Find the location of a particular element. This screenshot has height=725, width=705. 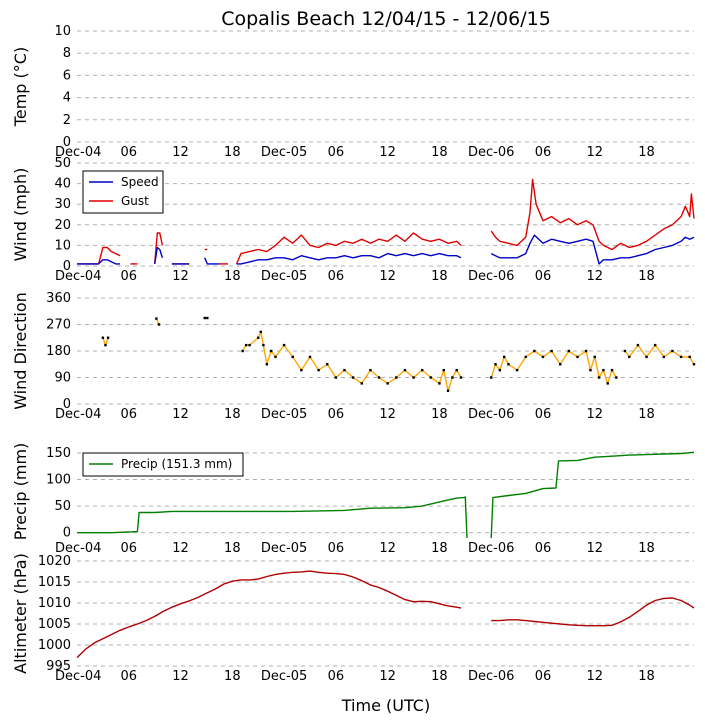

precip-x-tick-label: Dec-06 is located at coordinates (491, 548).